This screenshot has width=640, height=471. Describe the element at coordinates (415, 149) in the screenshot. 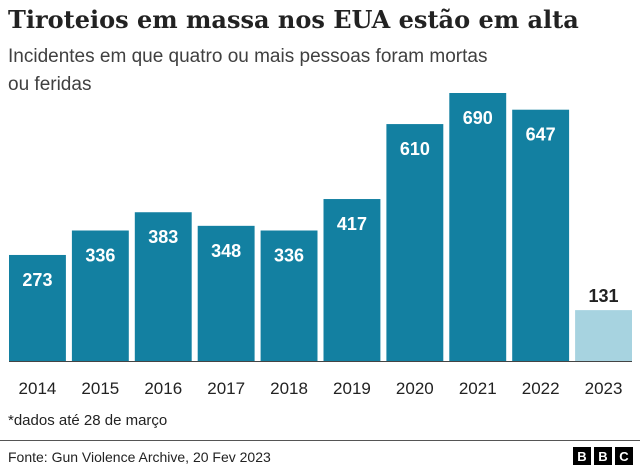

I see `value-label: 610` at that location.